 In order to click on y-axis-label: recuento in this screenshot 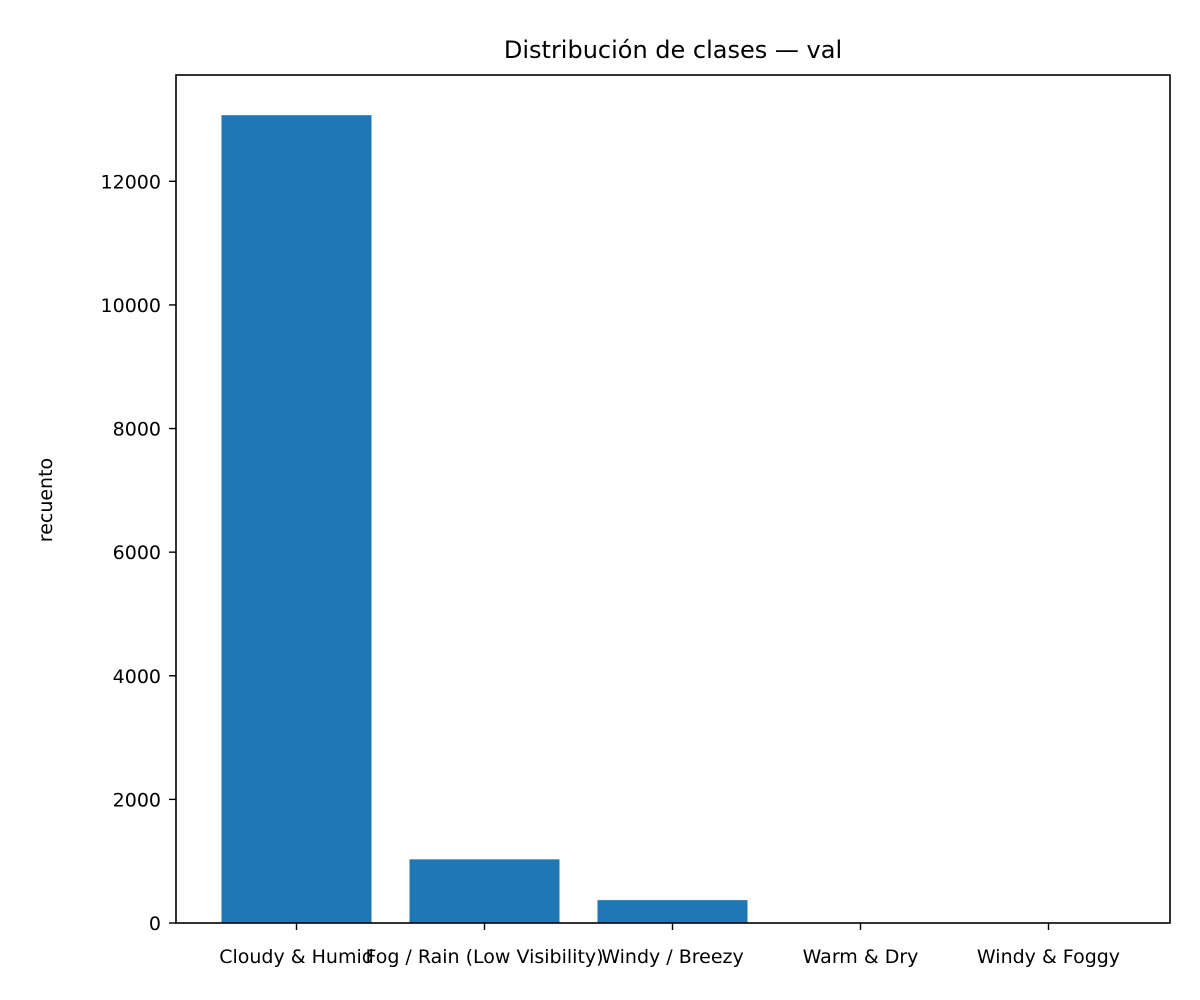, I will do `click(46, 500)`.